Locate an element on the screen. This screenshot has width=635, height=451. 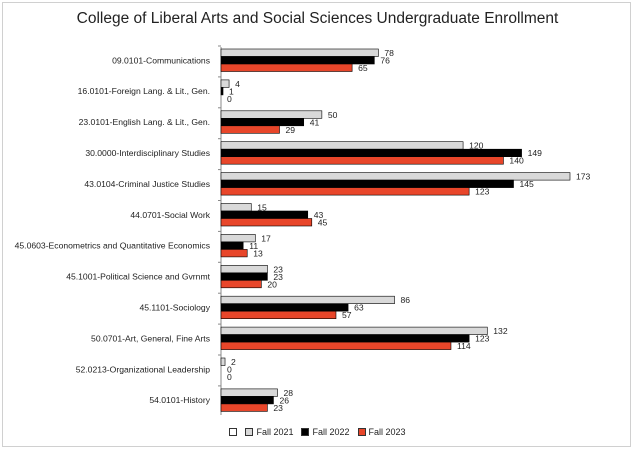
data-label: 13 is located at coordinates (258, 253).